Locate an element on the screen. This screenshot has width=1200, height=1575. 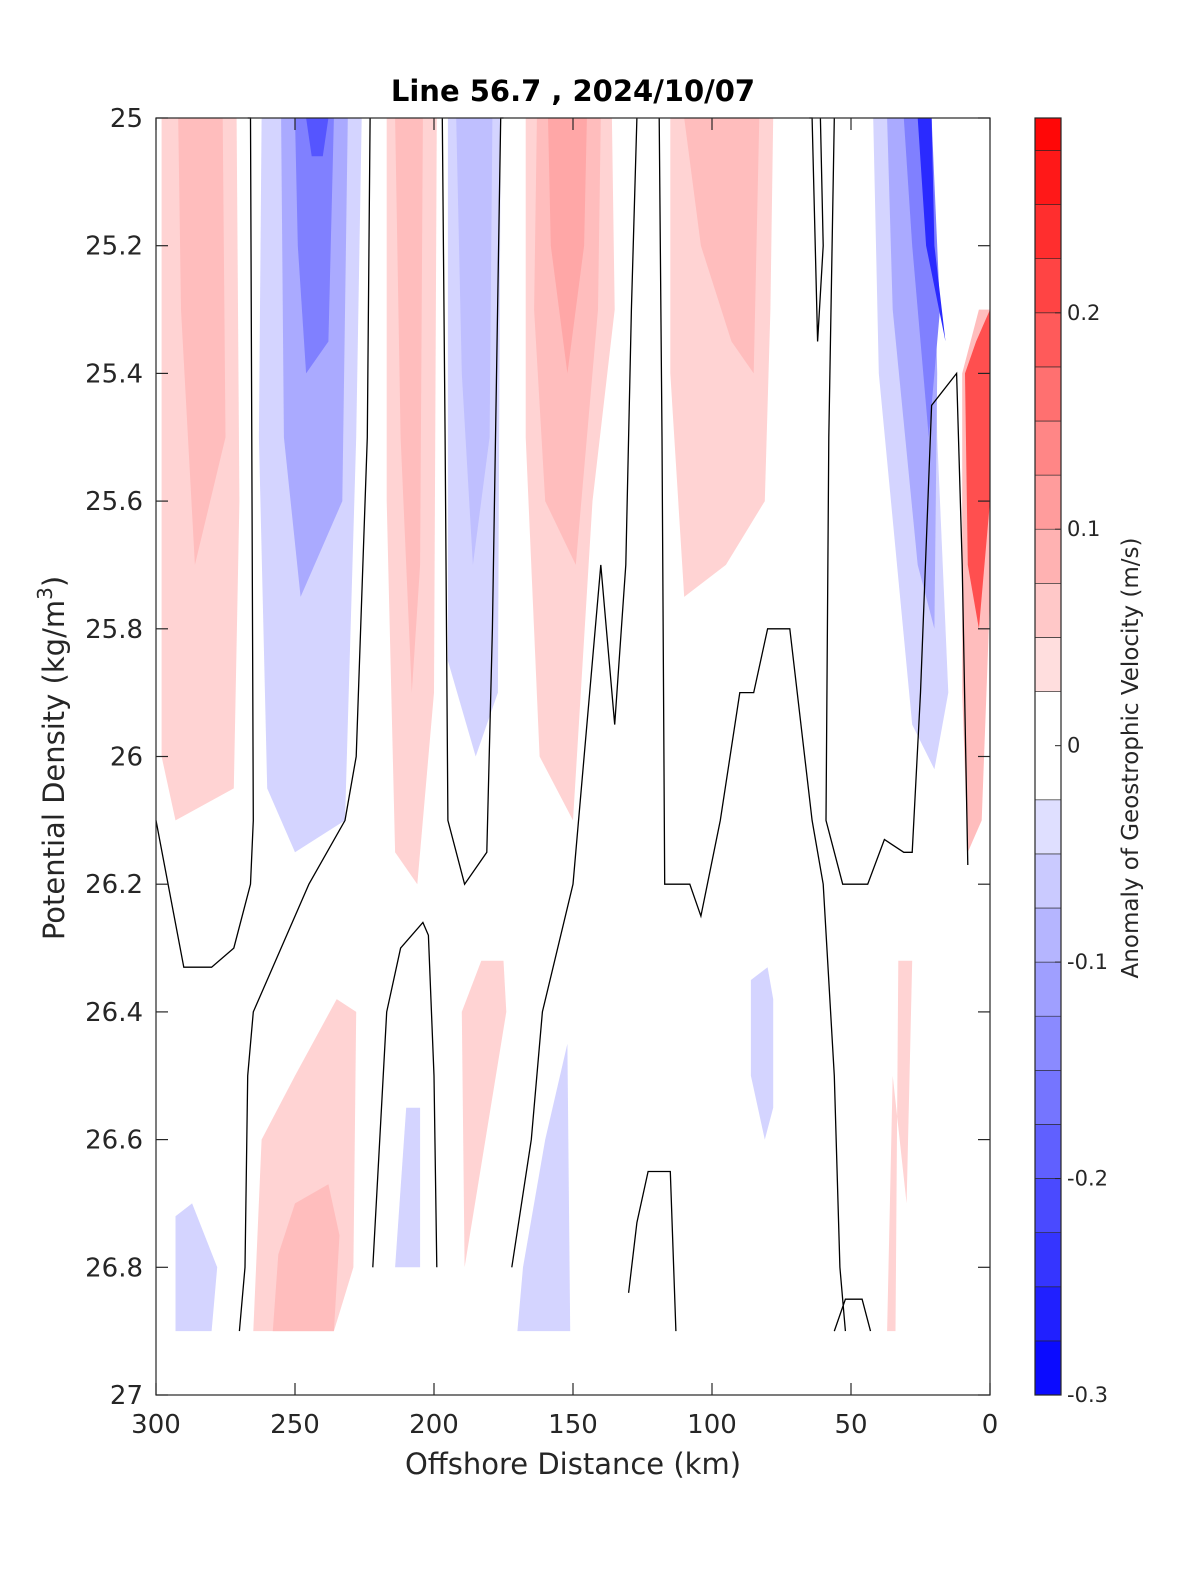
colorbar-tick-label: 0.2 is located at coordinates (1083, 313).